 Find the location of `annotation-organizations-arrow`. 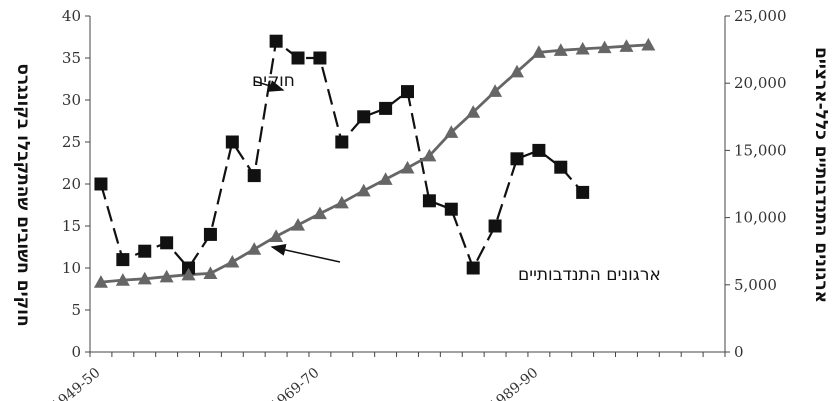

annotation-organizations-arrow is located at coordinates (305, 253).